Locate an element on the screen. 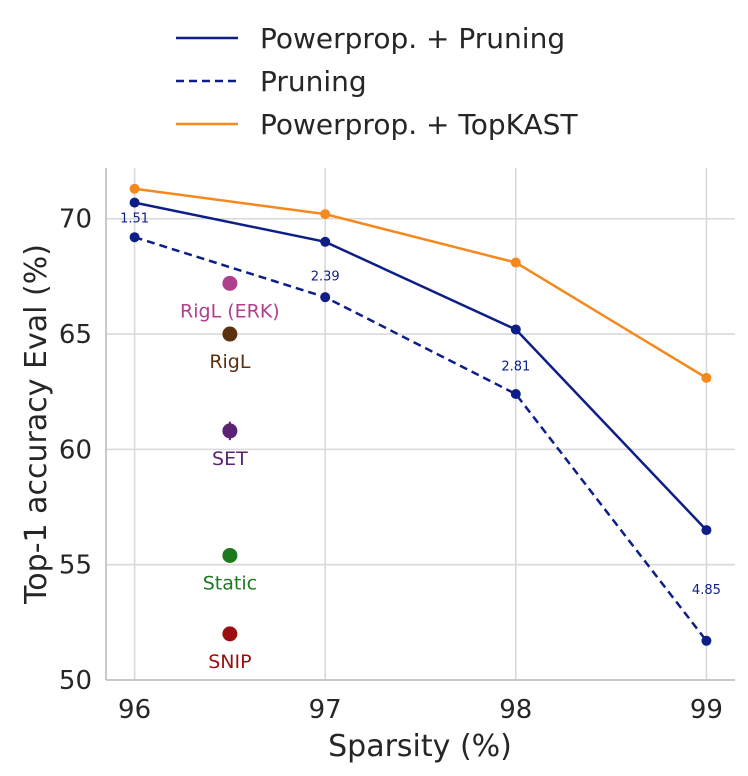 Image resolution: width=748 pixels, height=776 pixels. x-tick-label-98: 98 is located at coordinates (515, 710).